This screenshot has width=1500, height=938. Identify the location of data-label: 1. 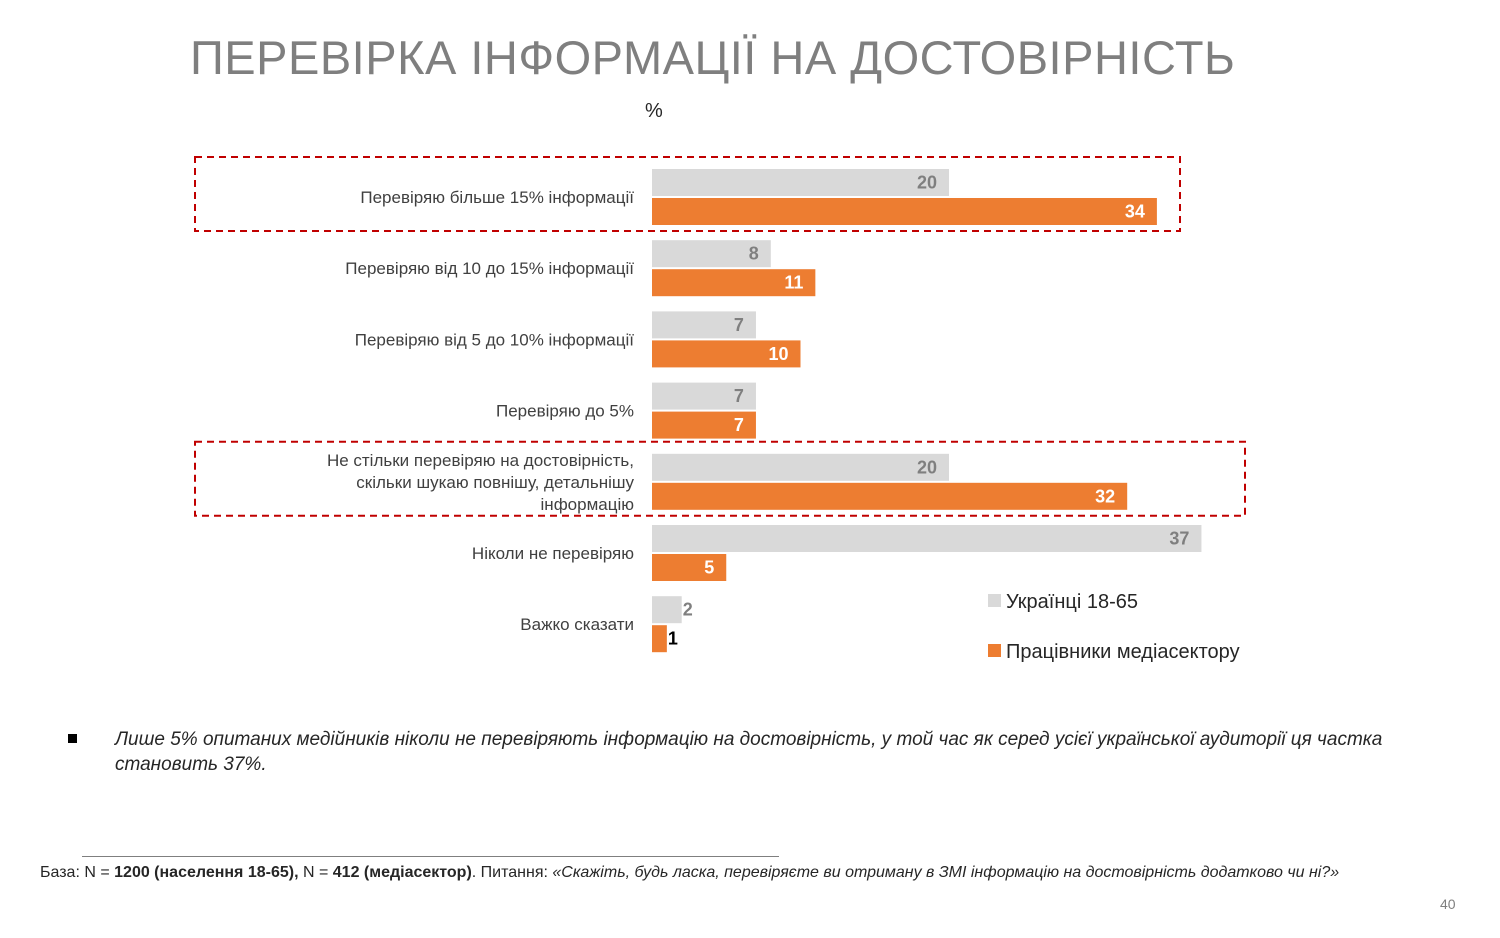
(673, 639).